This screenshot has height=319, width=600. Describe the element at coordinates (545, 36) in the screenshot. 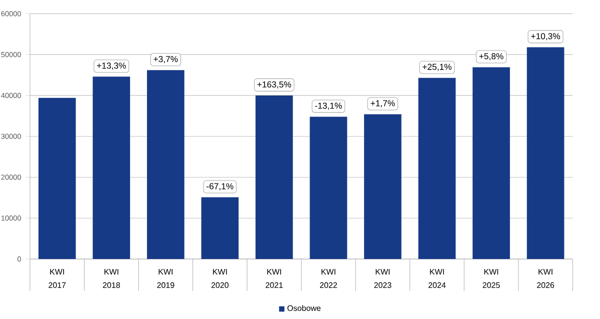

I see `annotation: +10,3%` at that location.